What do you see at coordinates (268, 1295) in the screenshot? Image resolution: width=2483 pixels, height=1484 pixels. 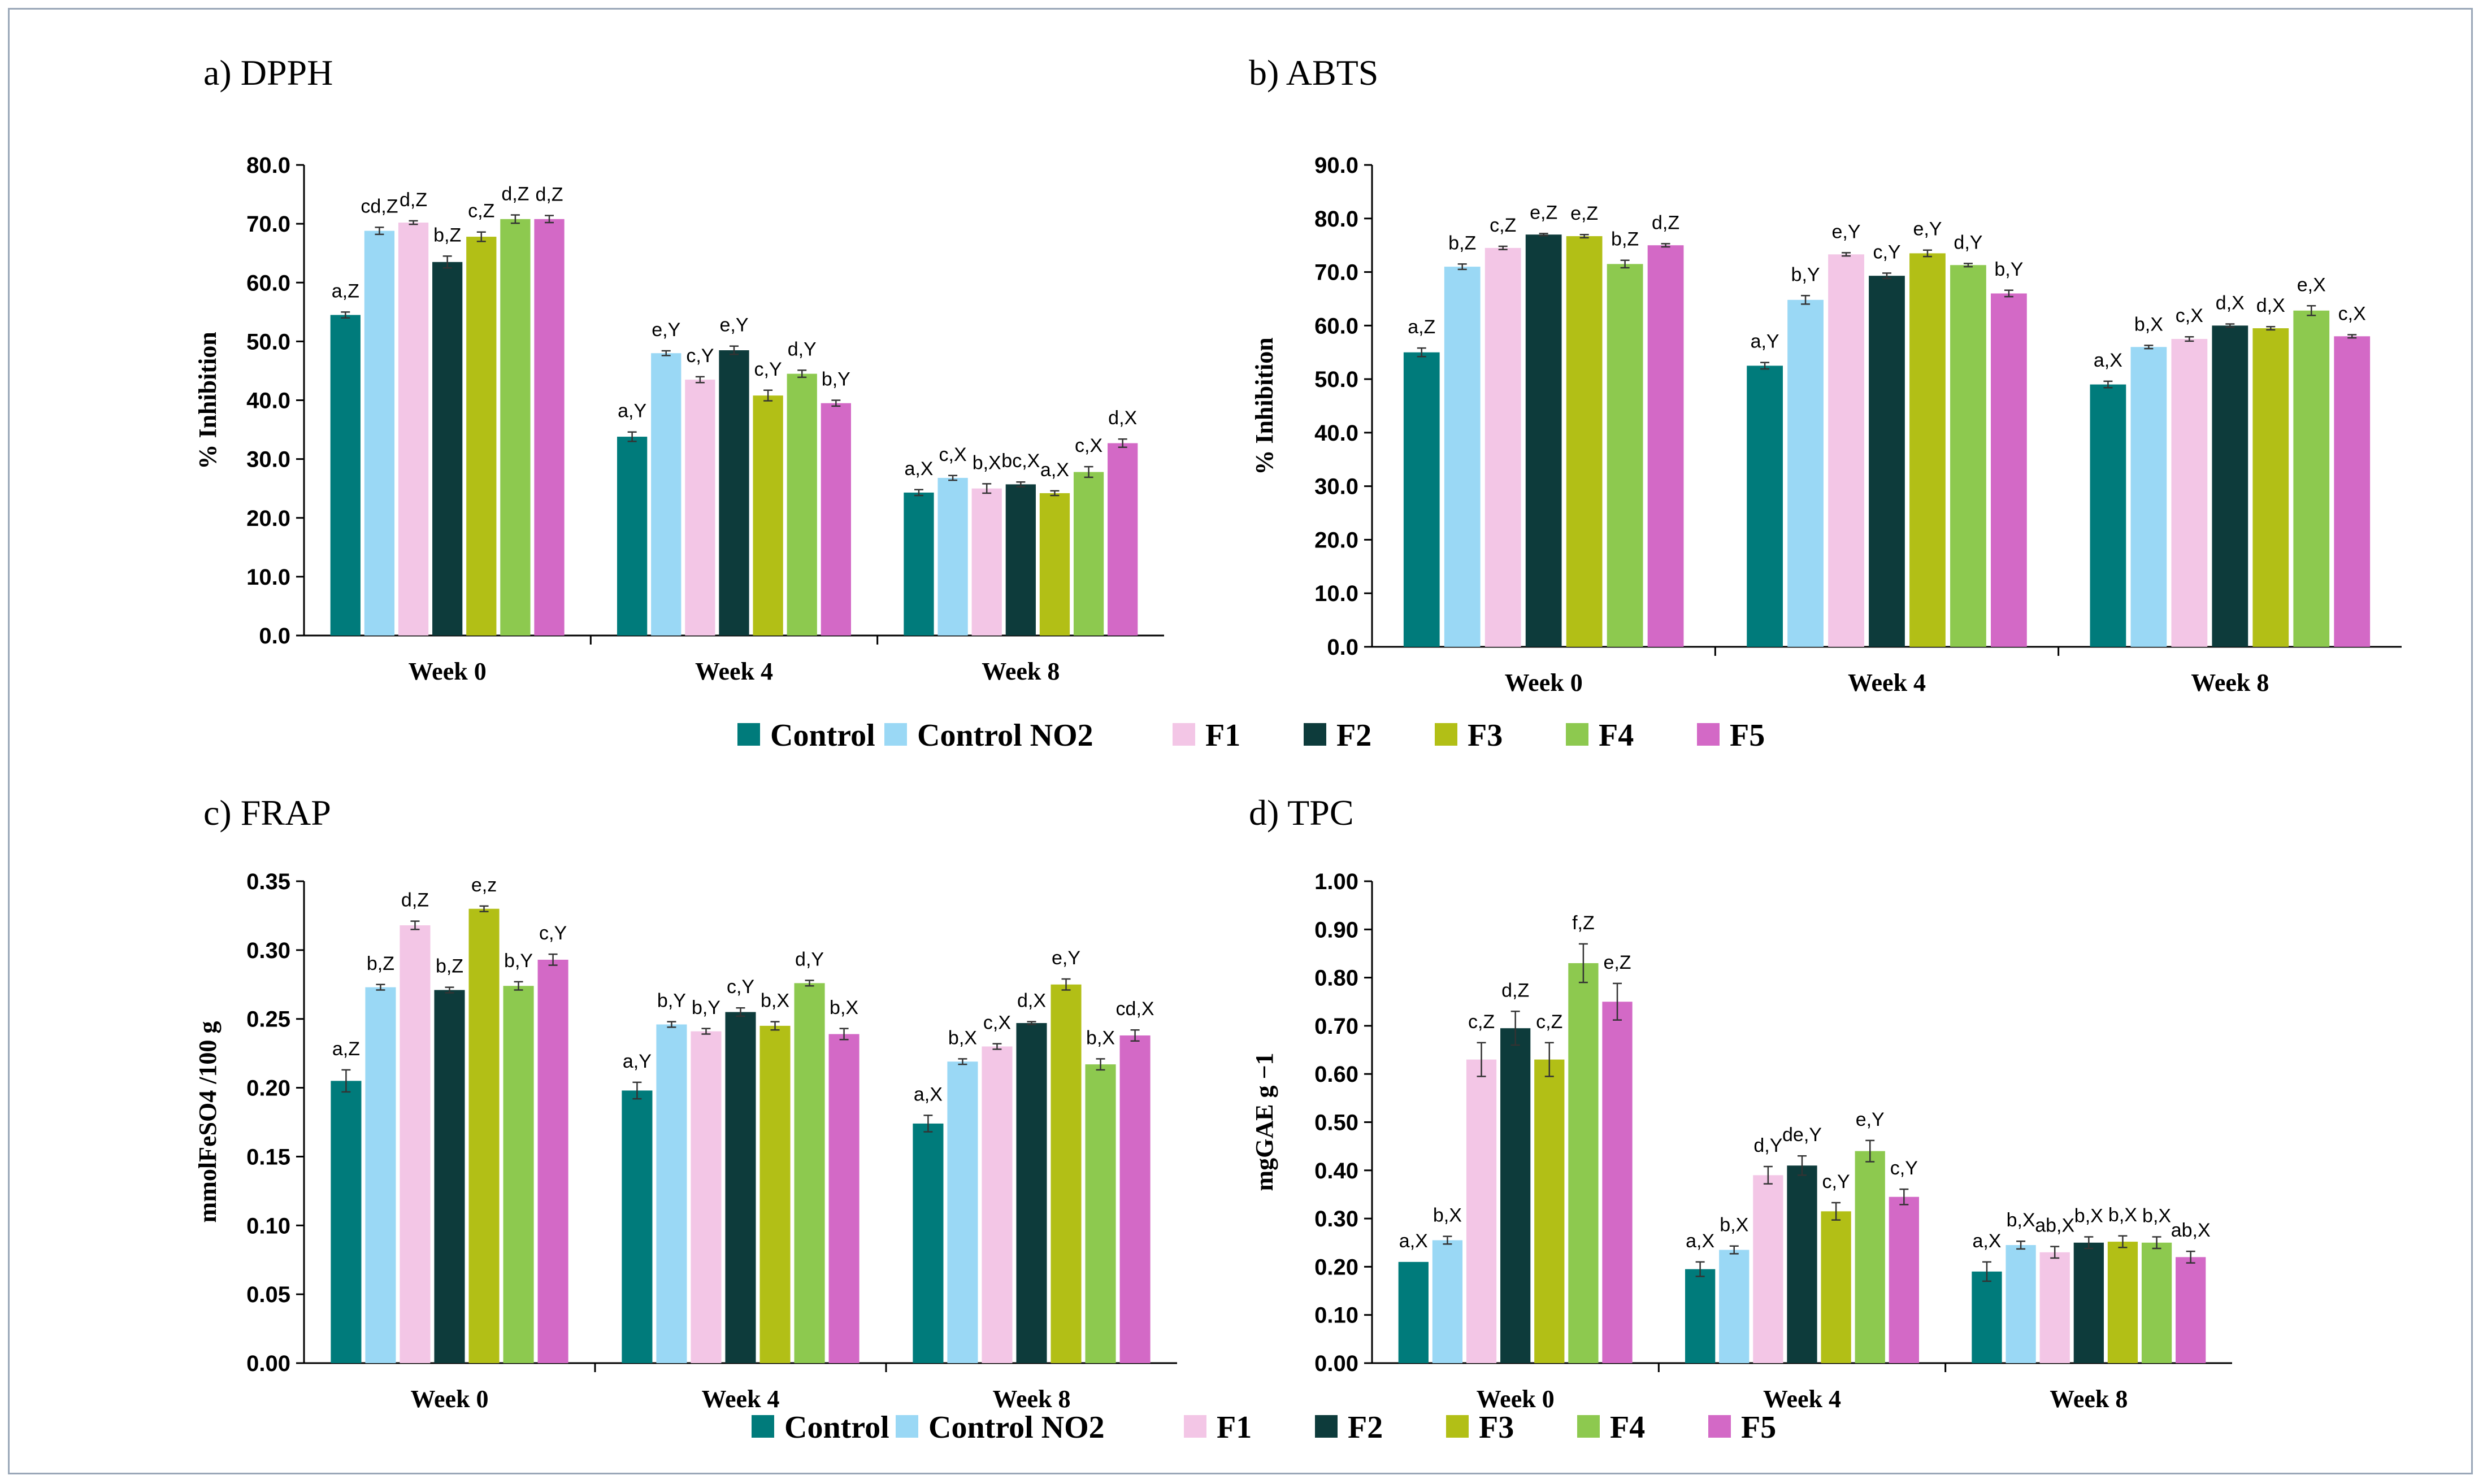 I see `y-tick-label: 0.05` at bounding box center [268, 1295].